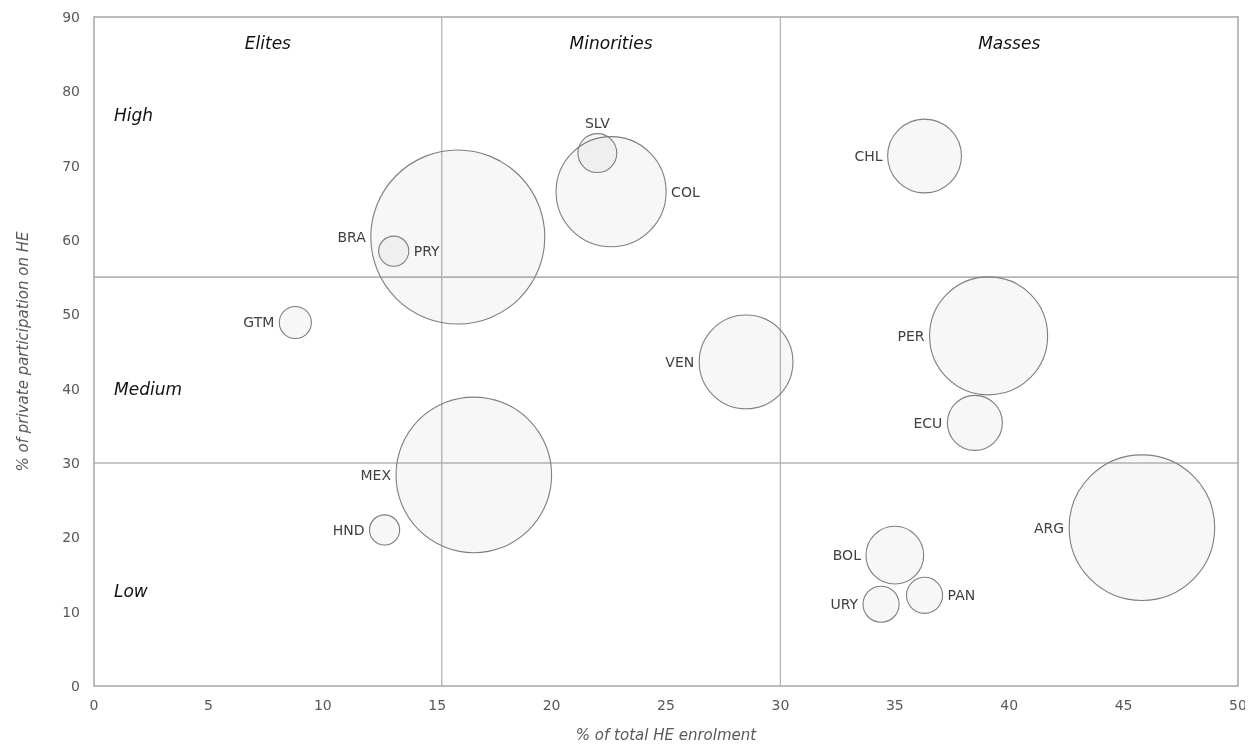  What do you see at coordinates (666, 705) in the screenshot?
I see `x-tick-label: 25` at bounding box center [666, 705].